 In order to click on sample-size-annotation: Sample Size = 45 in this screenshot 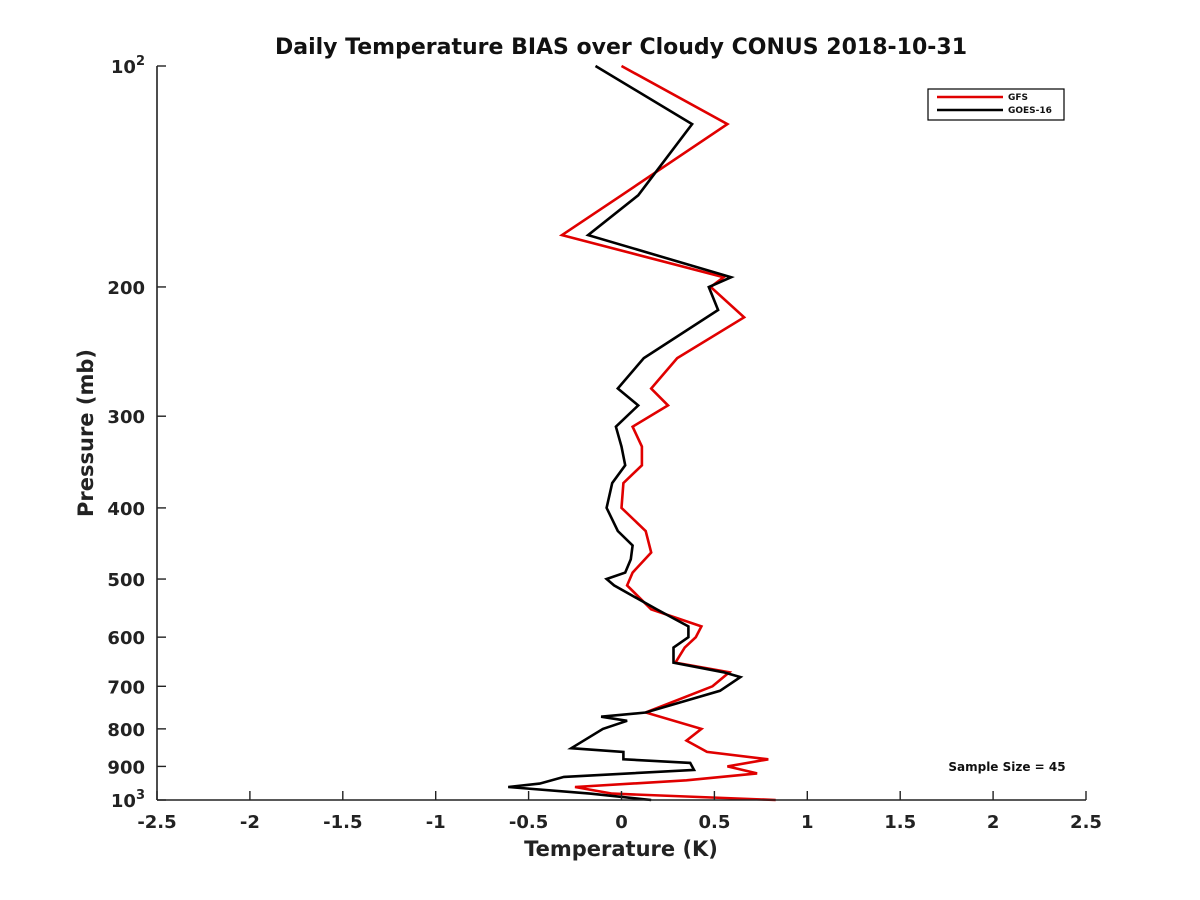, I will do `click(1006, 767)`.